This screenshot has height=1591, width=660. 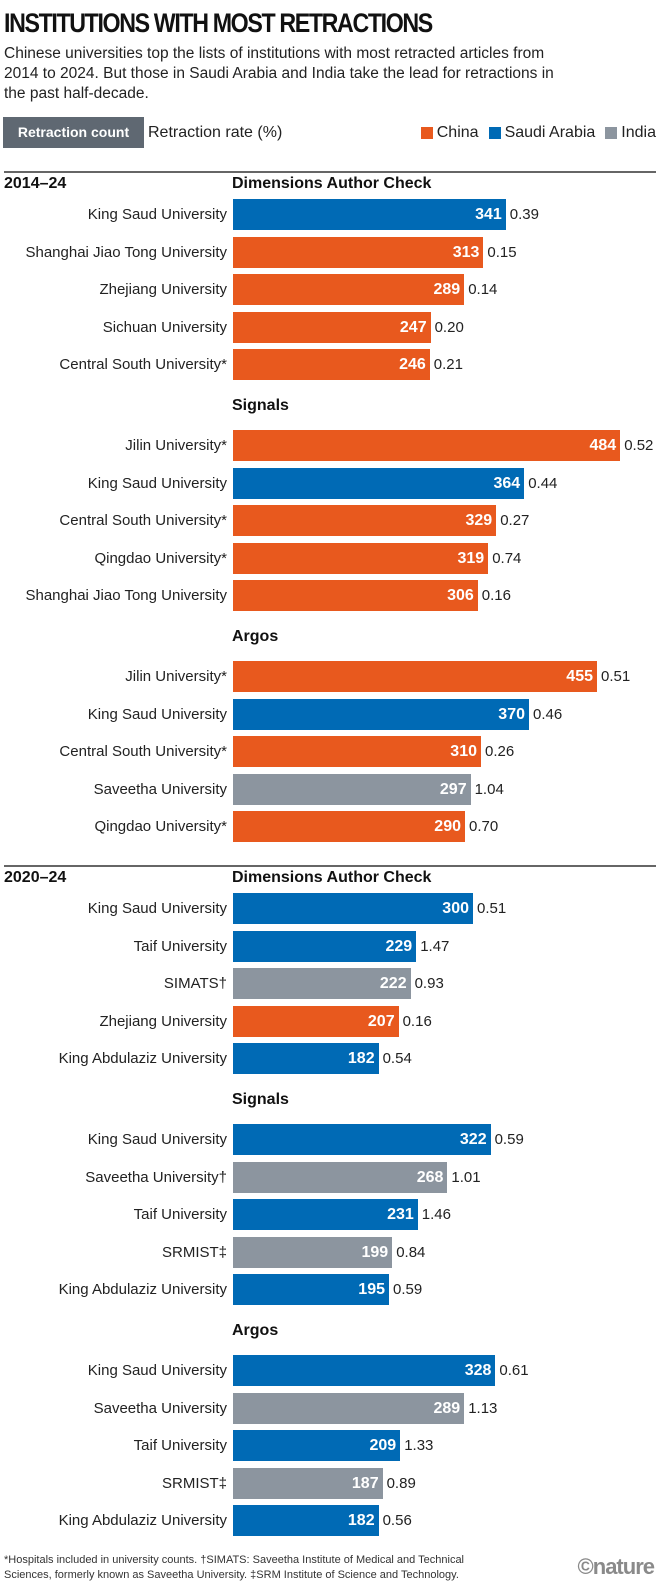 I want to click on bar-count-label: 195, so click(x=371, y=1290).